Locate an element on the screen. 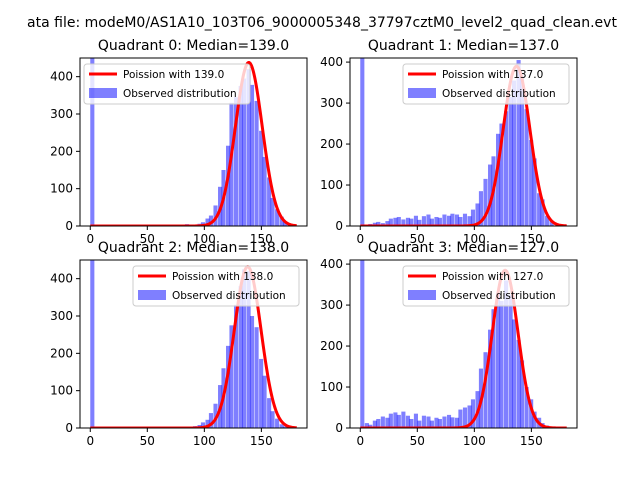 This screenshot has height=480, width=640. legend: Poission with 138.0 Observed distribution is located at coordinates (216, 286).